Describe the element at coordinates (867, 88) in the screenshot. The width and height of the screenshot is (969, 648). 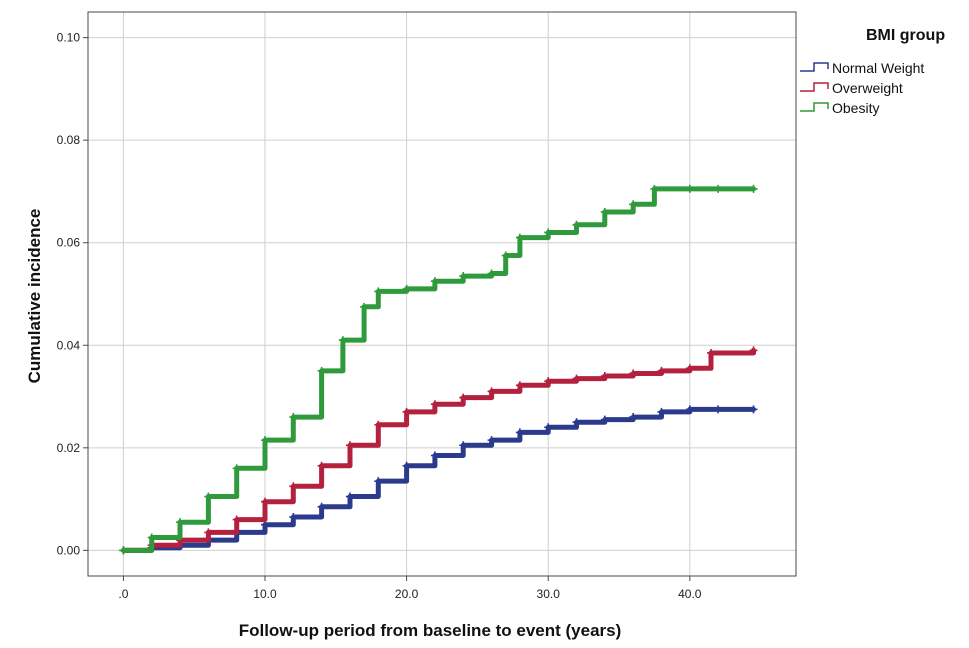
I see `legend-label: Overweight` at that location.